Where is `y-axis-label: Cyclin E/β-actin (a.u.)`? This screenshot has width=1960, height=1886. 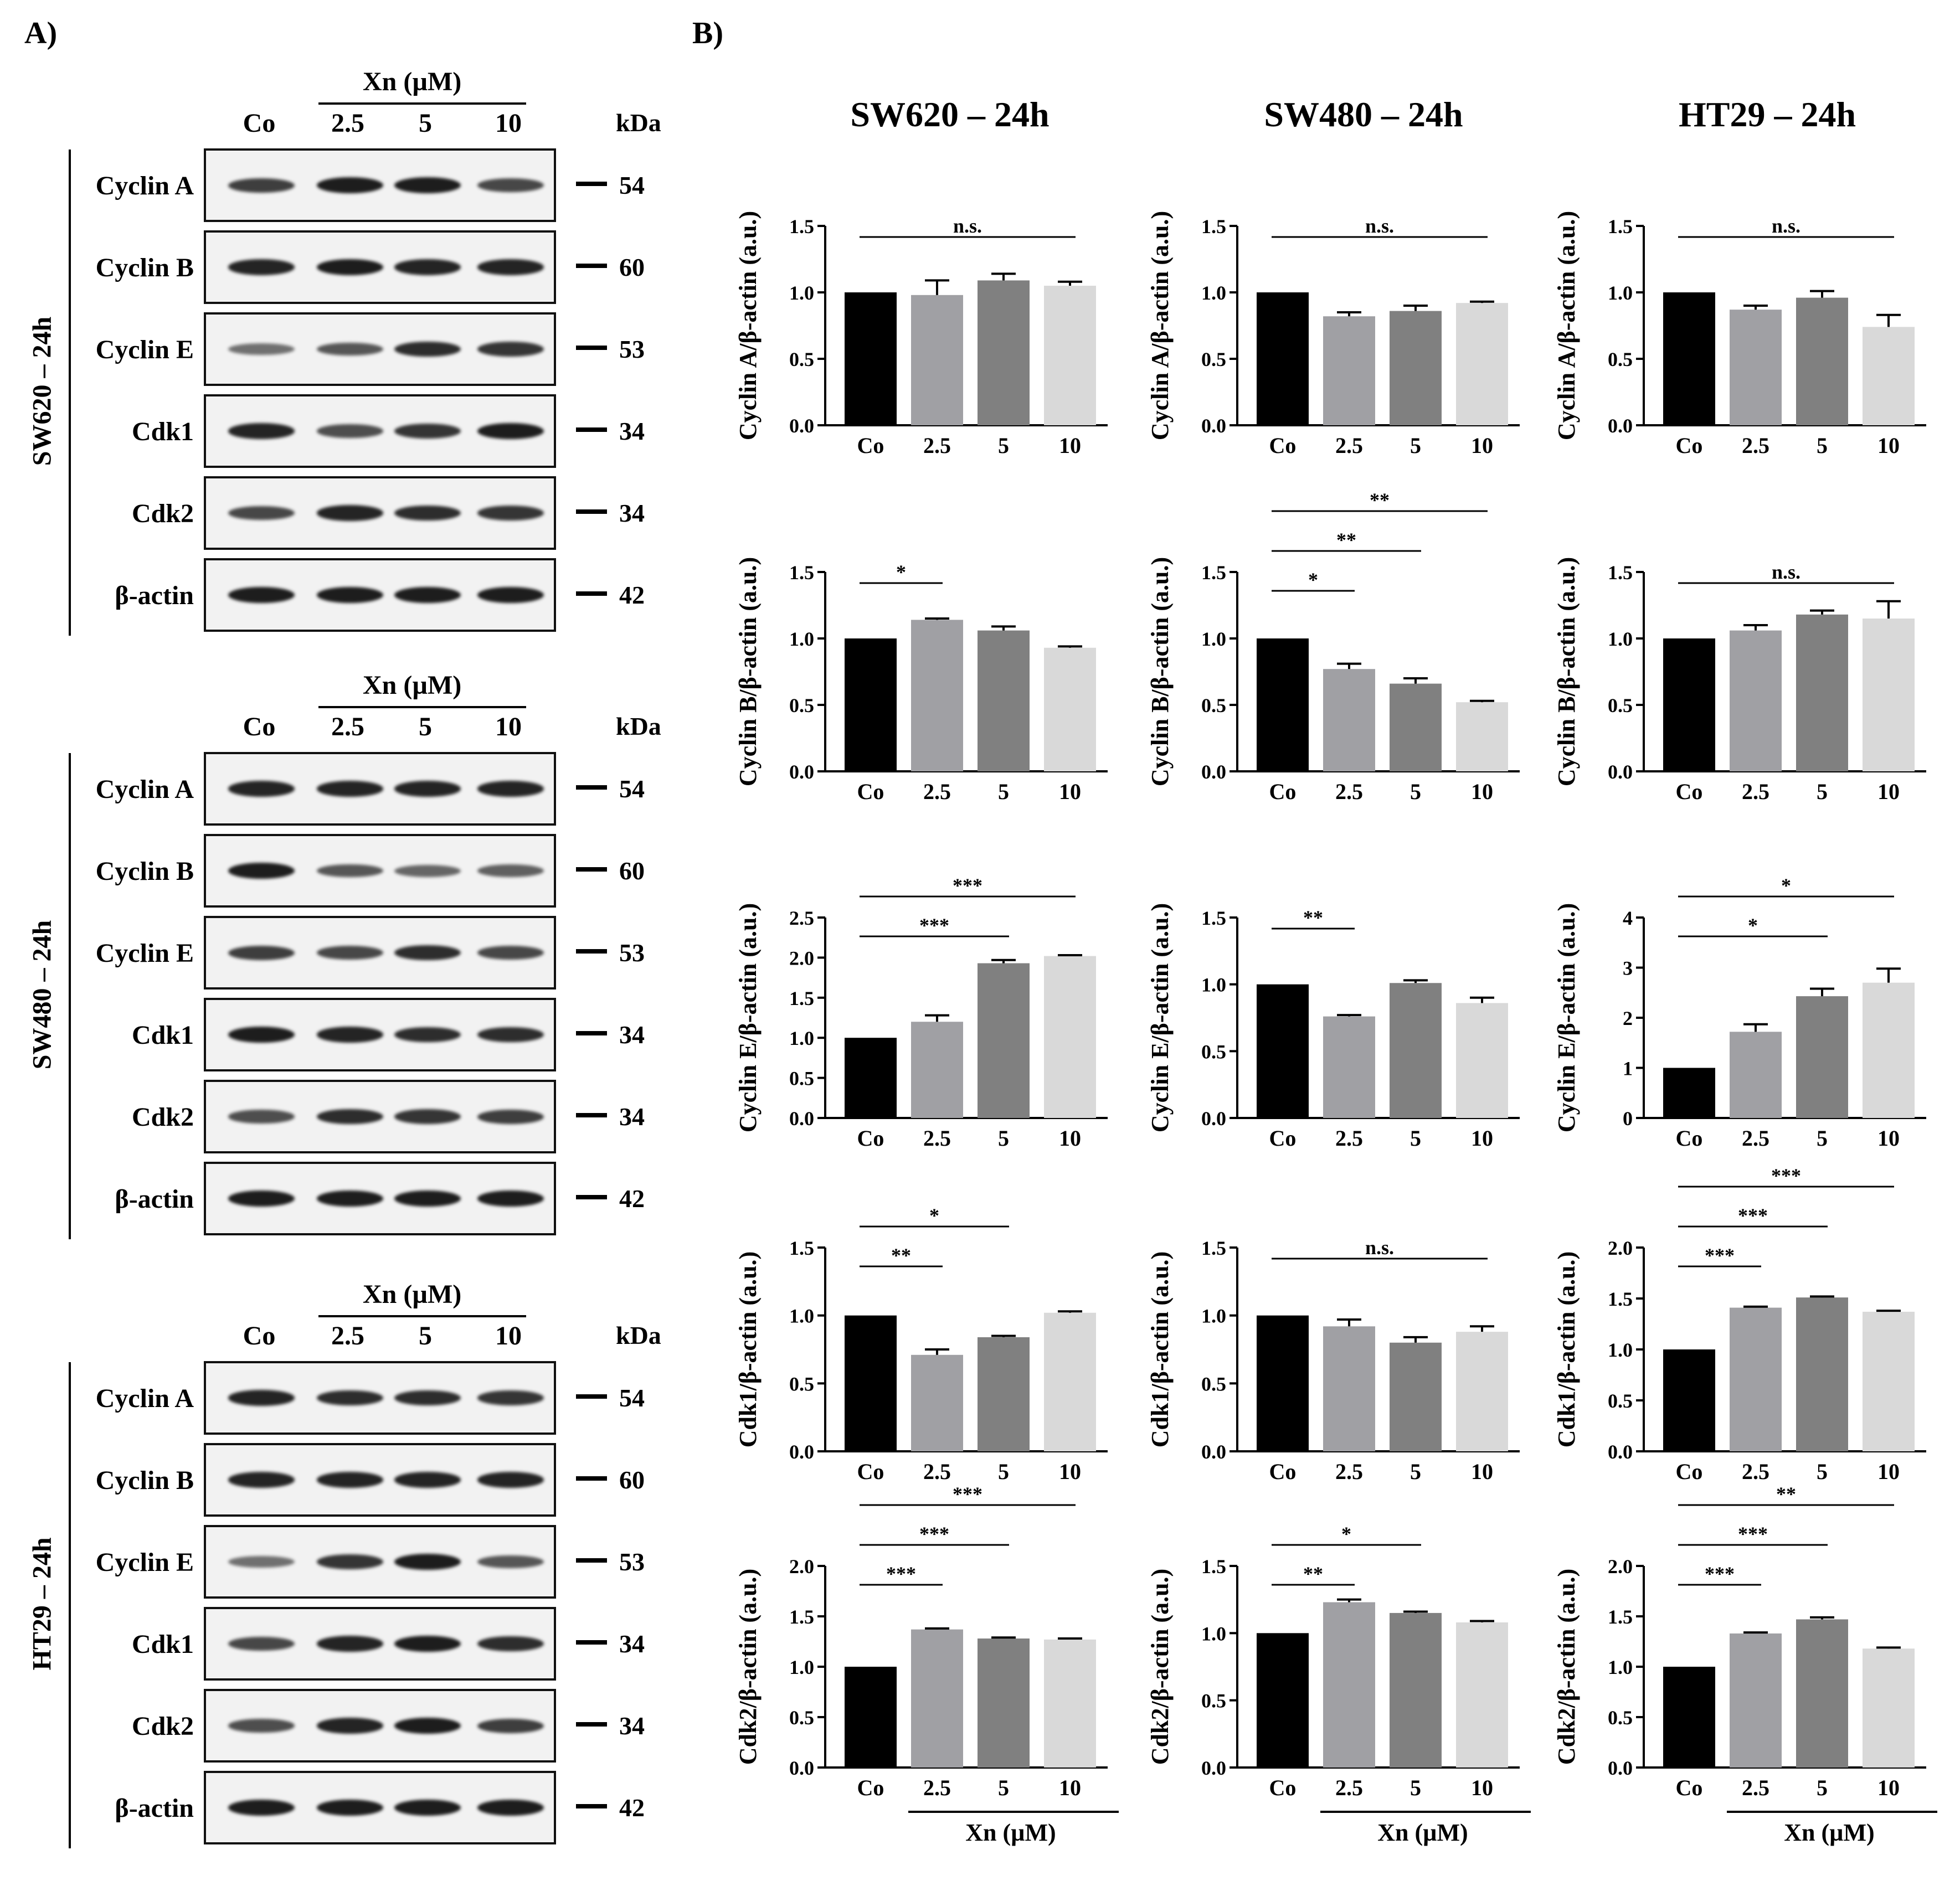
y-axis-label: Cyclin E/β-actin (a.u.) is located at coordinates (748, 1018).